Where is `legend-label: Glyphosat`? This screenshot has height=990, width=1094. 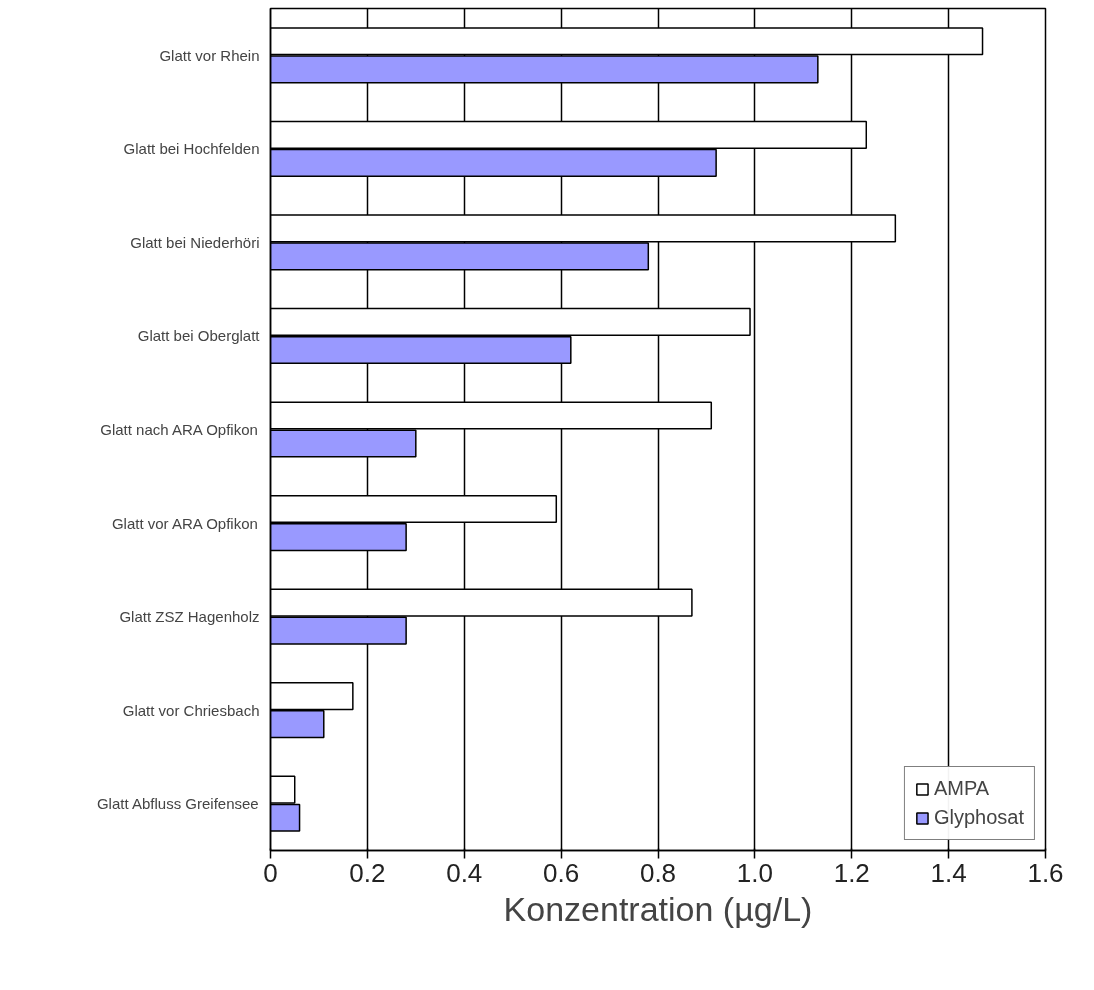
legend-label: Glyphosat is located at coordinates (978, 817).